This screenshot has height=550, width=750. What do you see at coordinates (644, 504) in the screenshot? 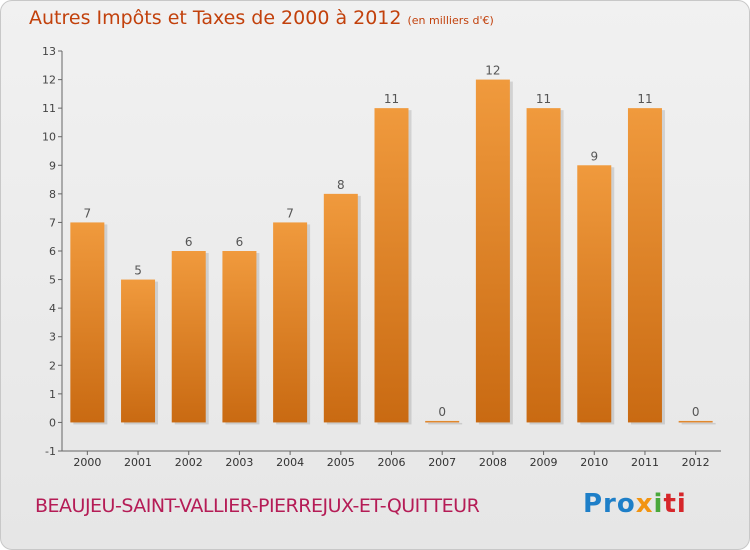
I see `logo-part-2: x` at bounding box center [644, 504].